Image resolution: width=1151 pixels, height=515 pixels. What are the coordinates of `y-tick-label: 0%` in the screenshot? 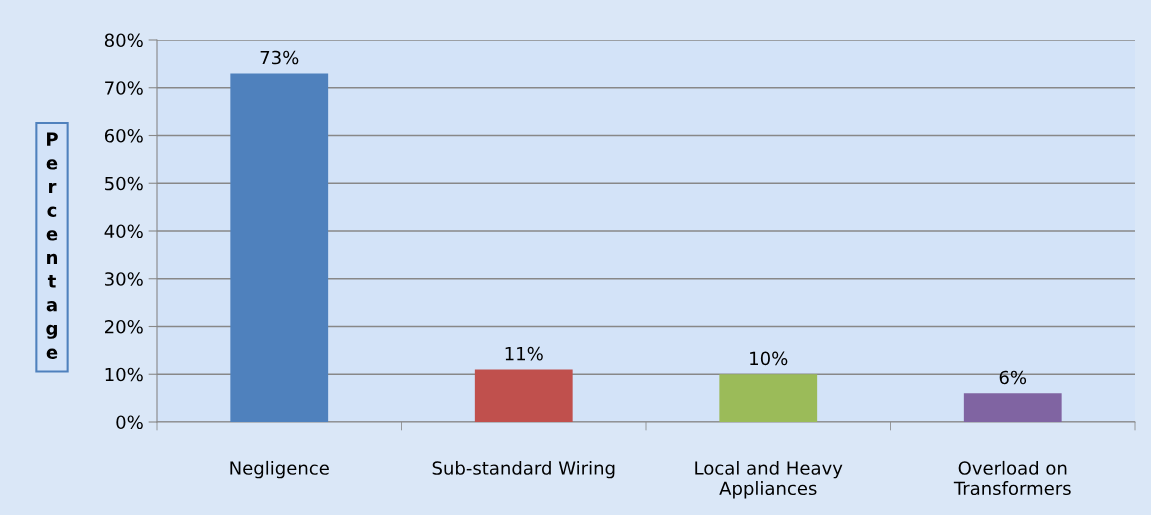 It's located at (129, 422).